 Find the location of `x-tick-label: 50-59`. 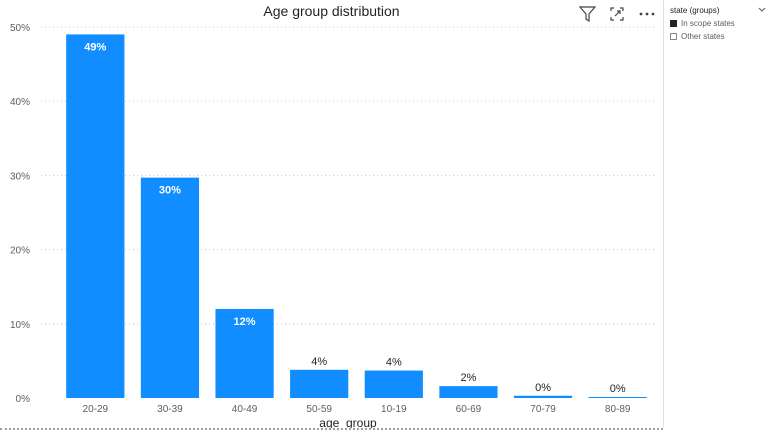

x-tick-label: 50-59 is located at coordinates (319, 409).